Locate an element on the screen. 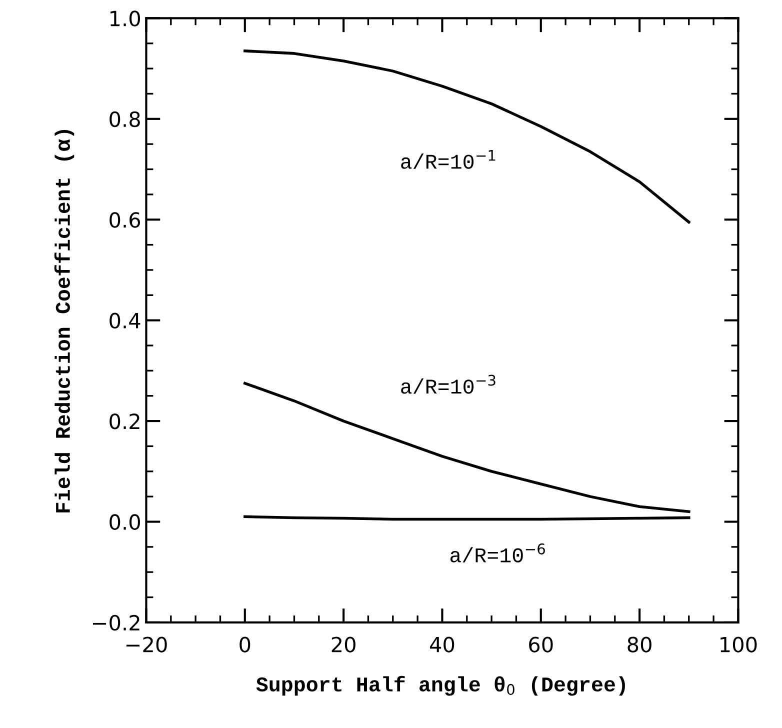  x-tick-label: 0 is located at coordinates (245, 644).